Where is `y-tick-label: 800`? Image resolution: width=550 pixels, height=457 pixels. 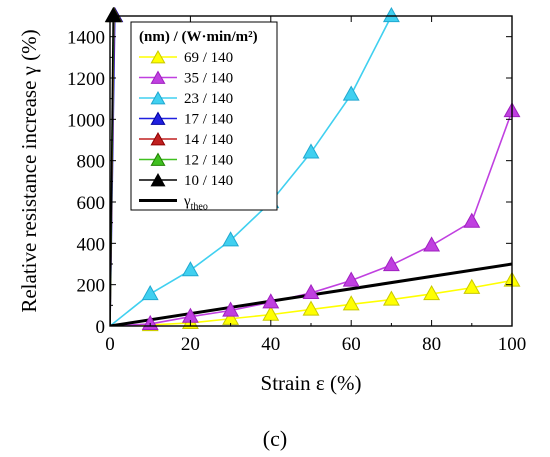 y-tick-label: 800 is located at coordinates (91, 162).